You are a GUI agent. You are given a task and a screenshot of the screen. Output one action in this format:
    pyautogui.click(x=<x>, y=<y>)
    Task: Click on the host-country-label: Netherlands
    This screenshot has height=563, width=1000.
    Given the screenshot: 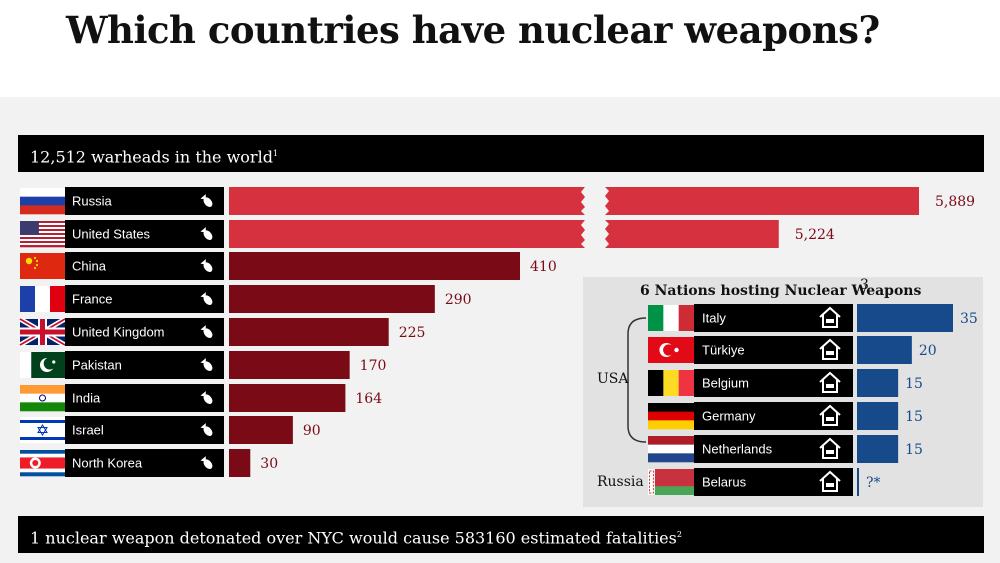 What is the action you would take?
    pyautogui.click(x=737, y=449)
    